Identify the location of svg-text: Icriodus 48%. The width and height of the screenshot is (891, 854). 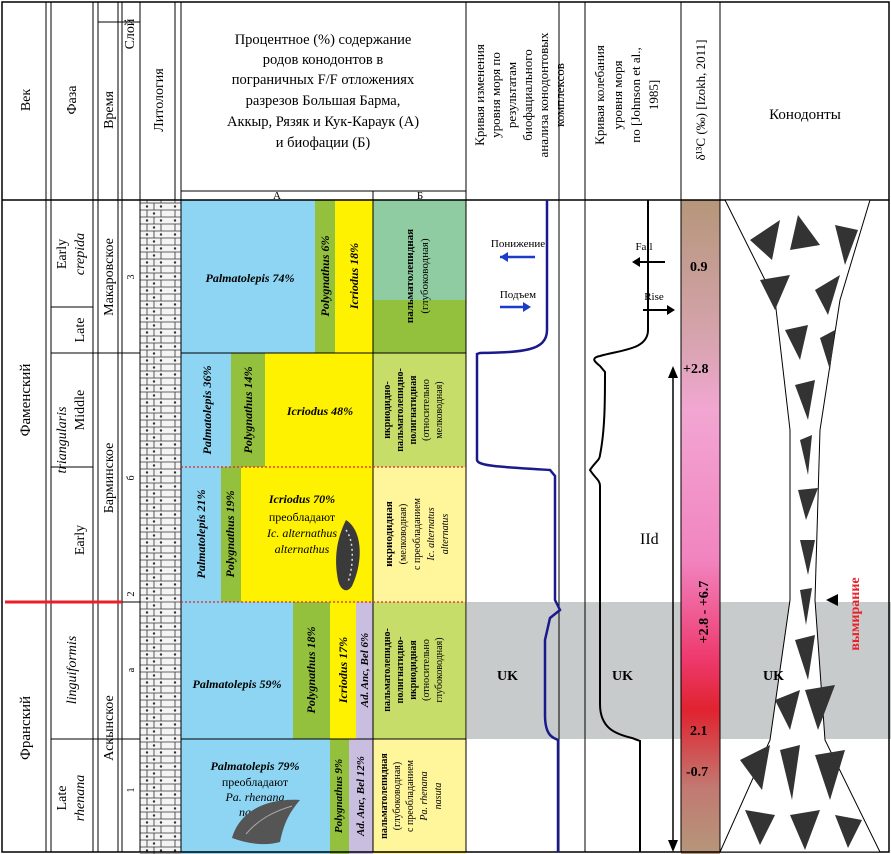
(319, 411).